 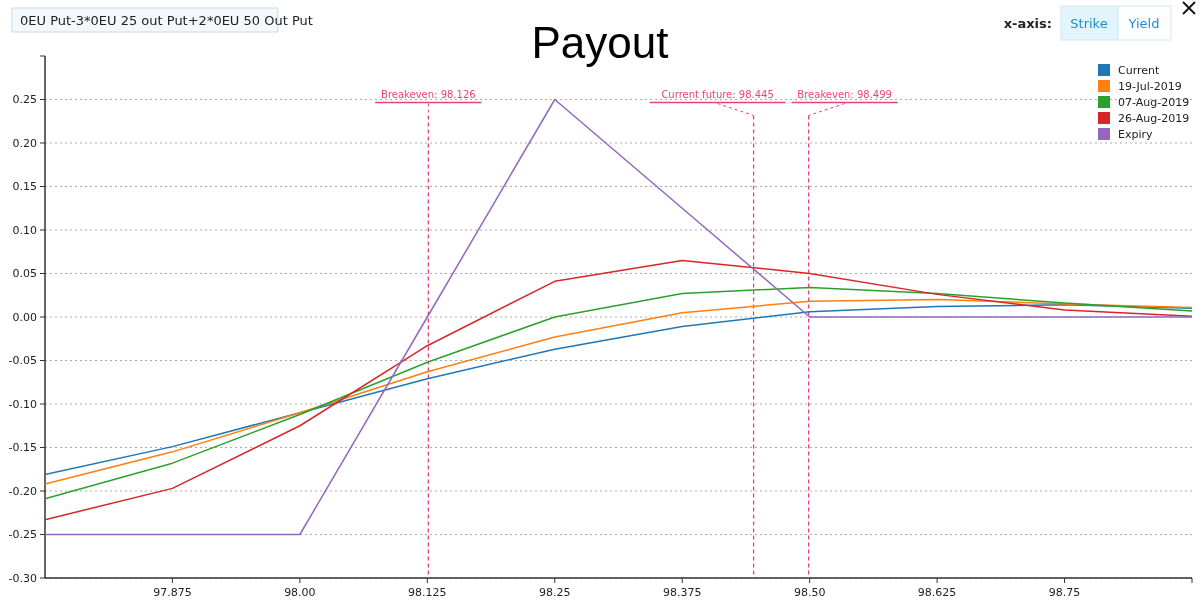 I want to click on text: Yield, so click(x=1143, y=23).